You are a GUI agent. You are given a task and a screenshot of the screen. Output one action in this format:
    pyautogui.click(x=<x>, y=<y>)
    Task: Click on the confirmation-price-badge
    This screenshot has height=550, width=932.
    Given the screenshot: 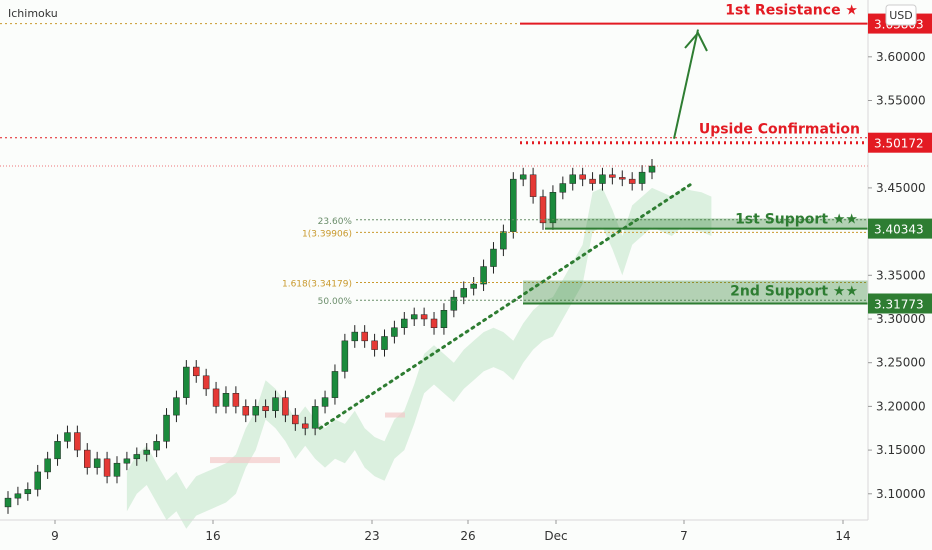 What is the action you would take?
    pyautogui.click(x=900, y=142)
    